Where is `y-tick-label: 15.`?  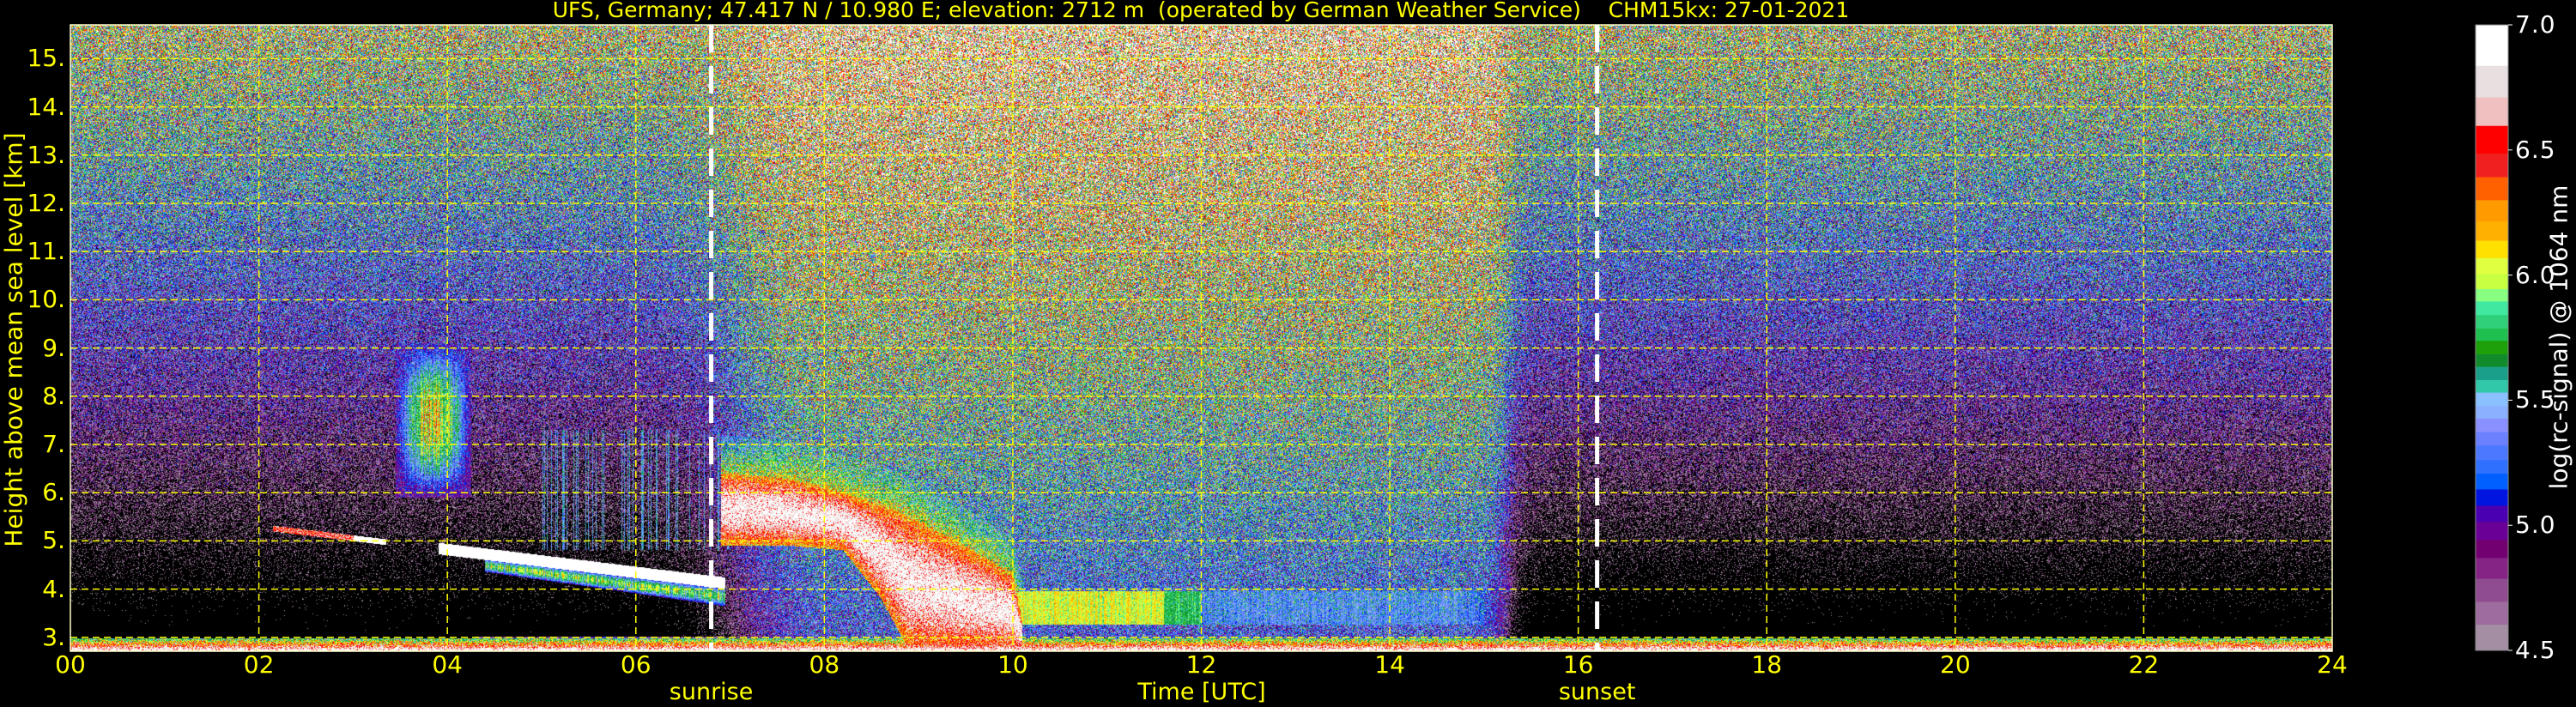 y-tick-label: 15. is located at coordinates (46, 59).